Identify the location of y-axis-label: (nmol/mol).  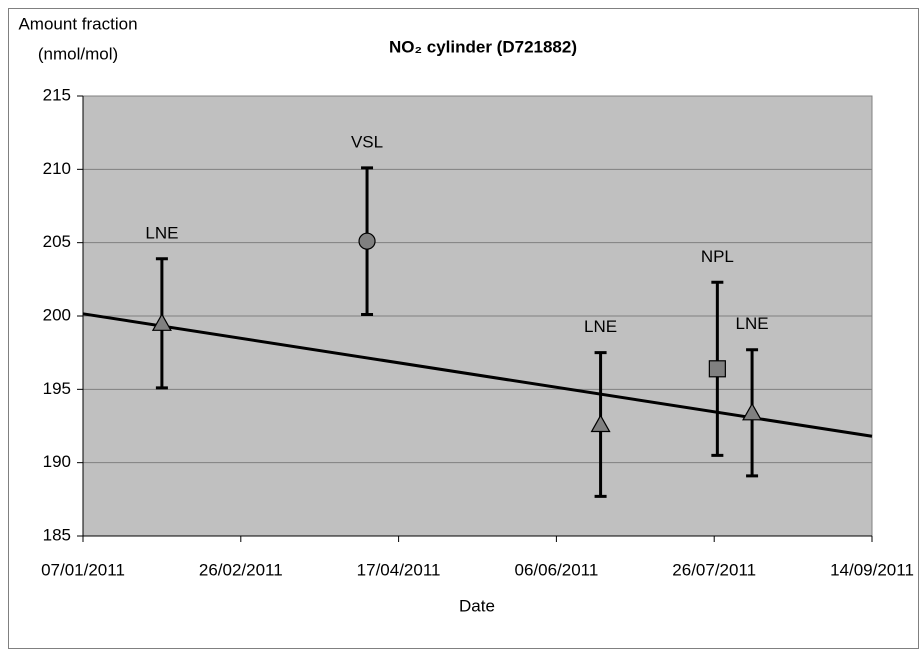
(78, 53).